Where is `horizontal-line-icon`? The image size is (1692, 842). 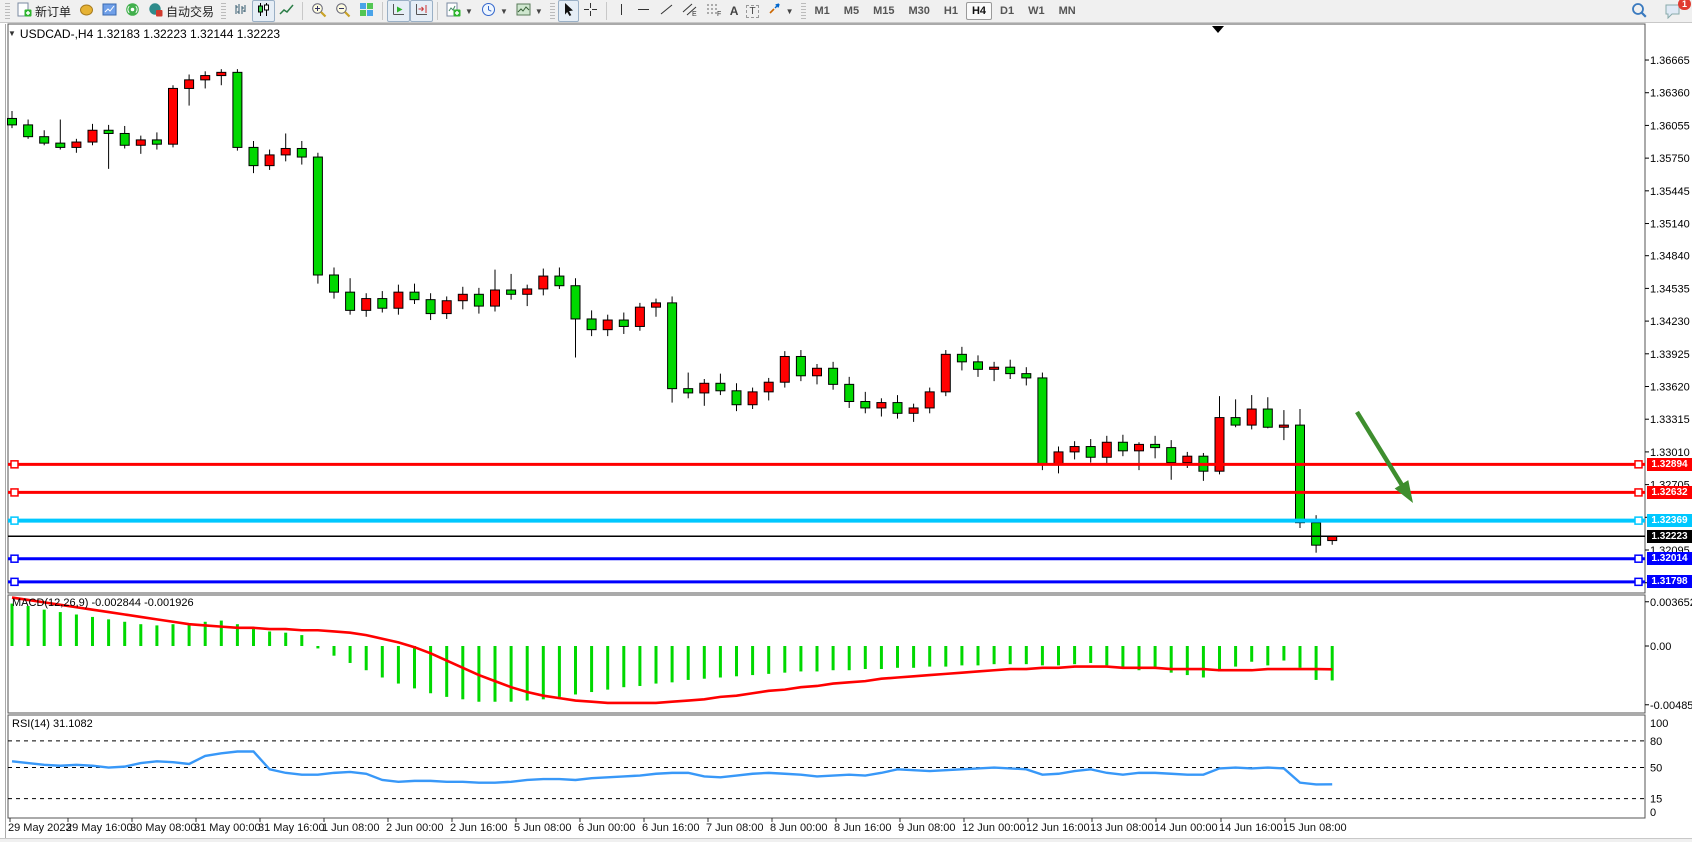
horizontal-line-icon is located at coordinates (643, 11).